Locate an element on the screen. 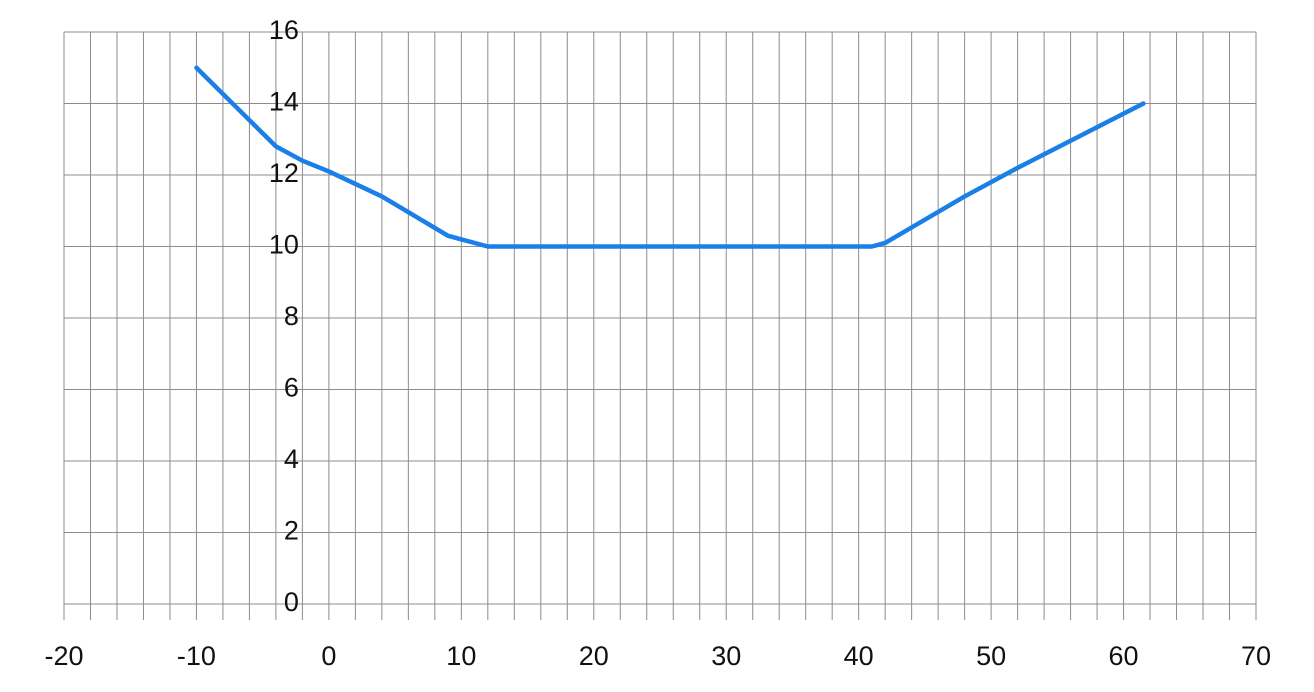 The height and width of the screenshot is (692, 1314). x-tick-label: 0 is located at coordinates (328, 656).